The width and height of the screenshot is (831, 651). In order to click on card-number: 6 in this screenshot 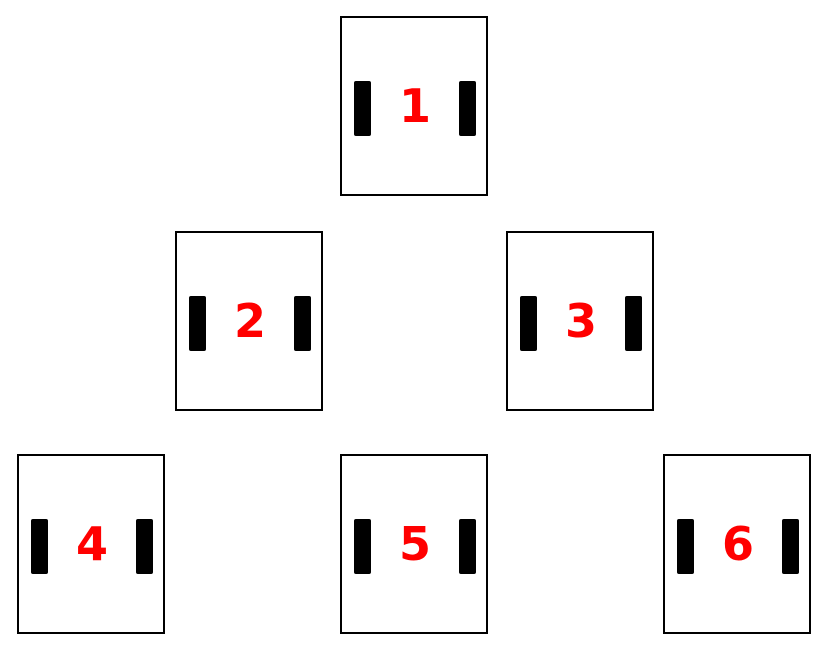, I will do `click(737, 544)`.